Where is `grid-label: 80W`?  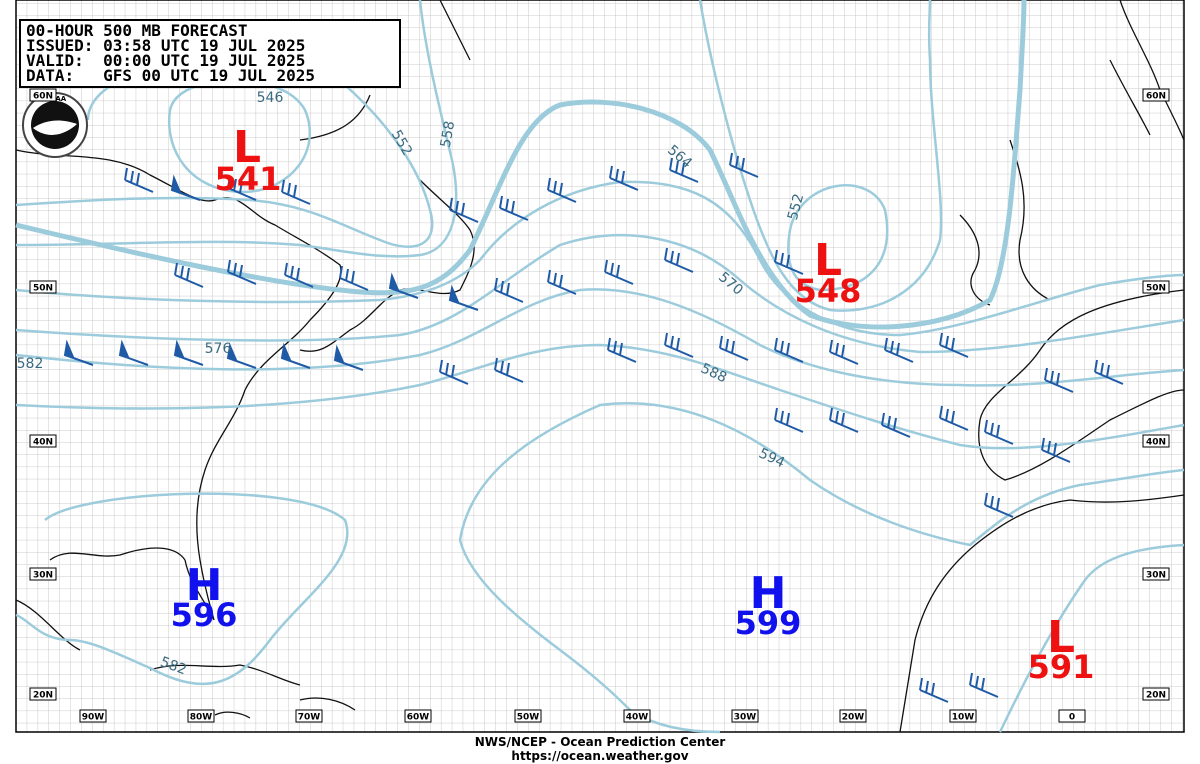
grid-label: 80W is located at coordinates (201, 716).